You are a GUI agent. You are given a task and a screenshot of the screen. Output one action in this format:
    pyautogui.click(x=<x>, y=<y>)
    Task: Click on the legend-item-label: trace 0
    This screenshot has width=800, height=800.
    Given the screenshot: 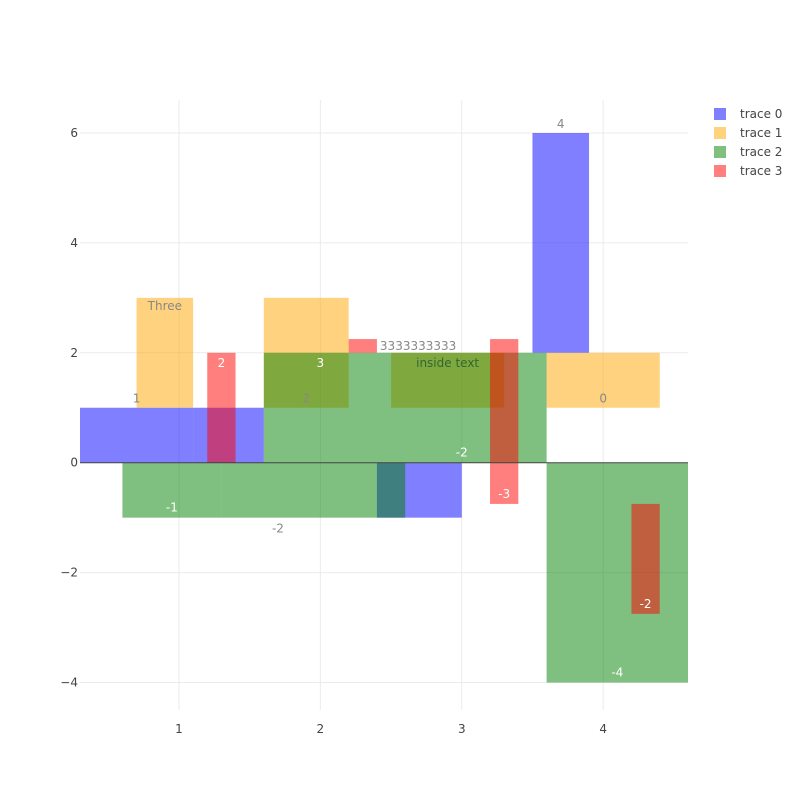 What is the action you would take?
    pyautogui.click(x=761, y=114)
    